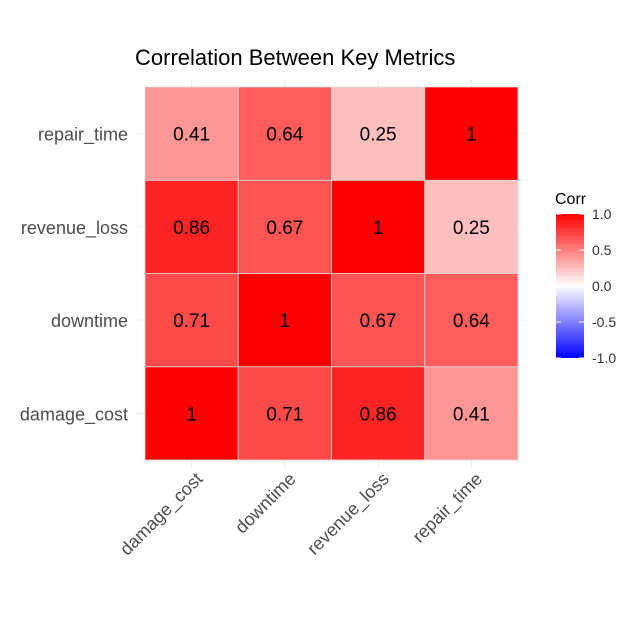  I want to click on heatmap-cell-downtime-downtime, so click(284, 320).